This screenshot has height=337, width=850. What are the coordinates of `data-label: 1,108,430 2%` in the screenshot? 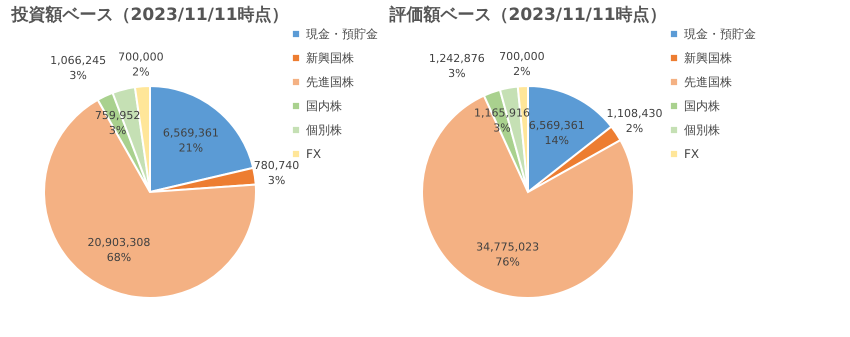 It's located at (634, 120).